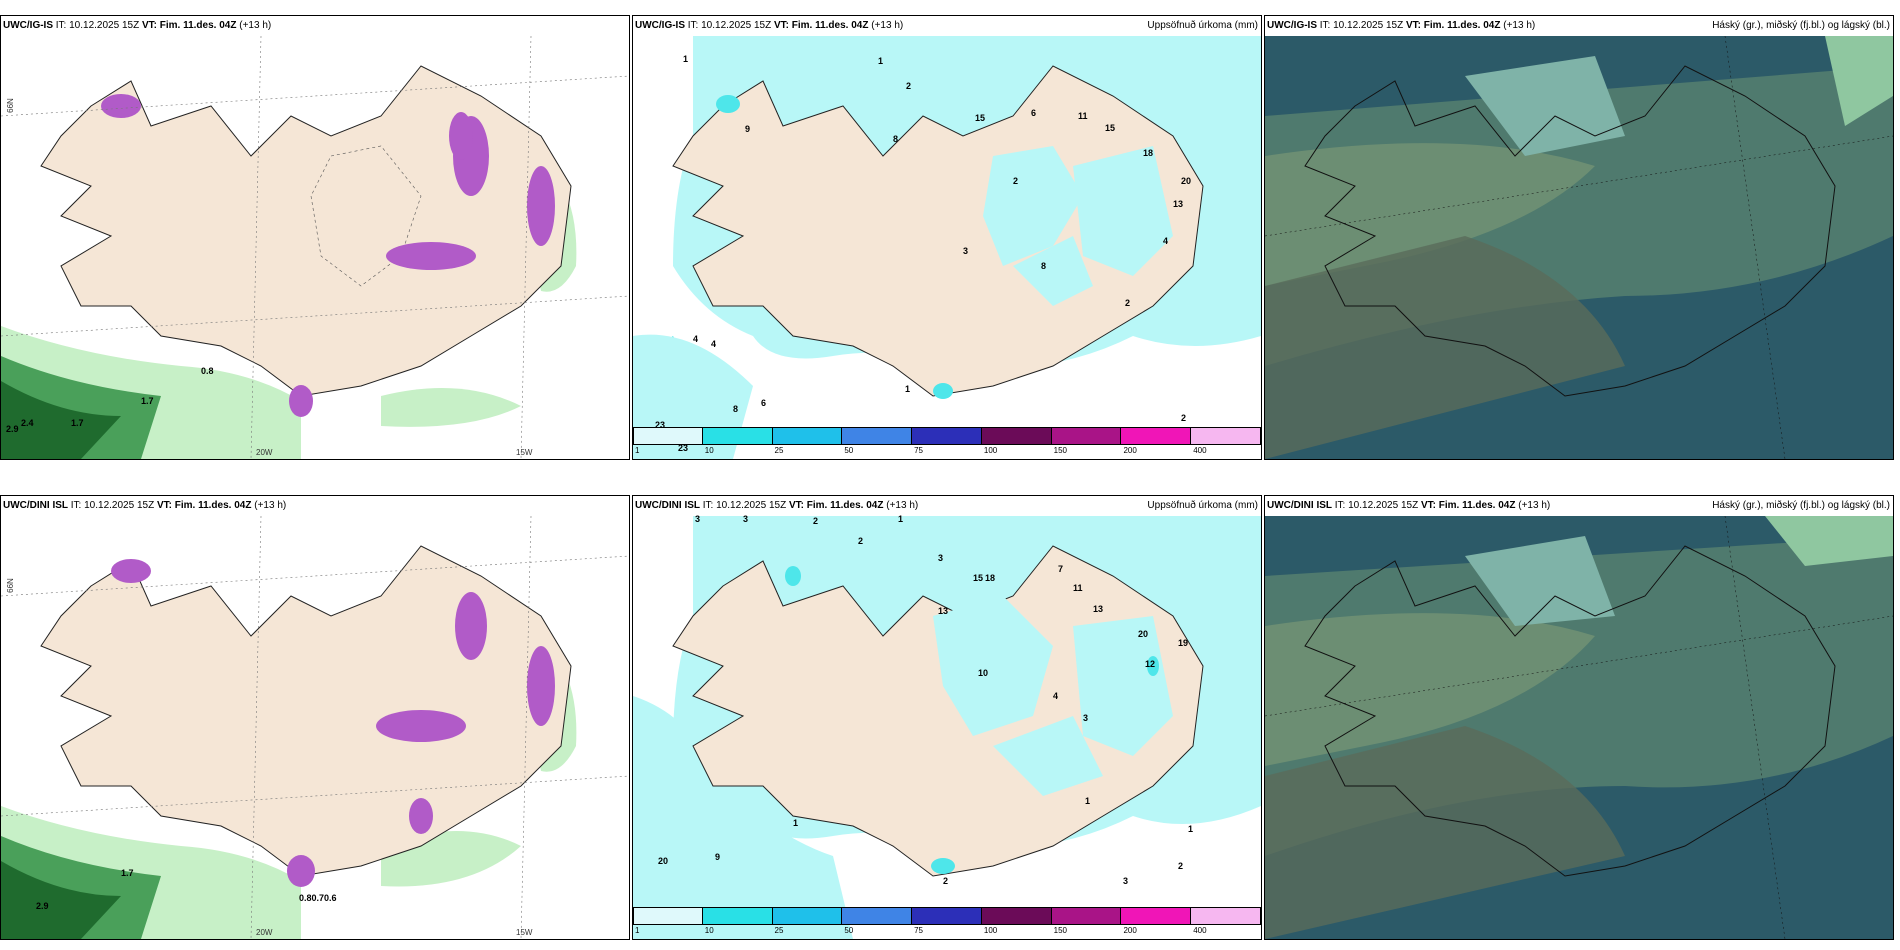 Image resolution: width=1900 pixels, height=950 pixels. I want to click on colorbar-tick-label: 10, so click(709, 450).